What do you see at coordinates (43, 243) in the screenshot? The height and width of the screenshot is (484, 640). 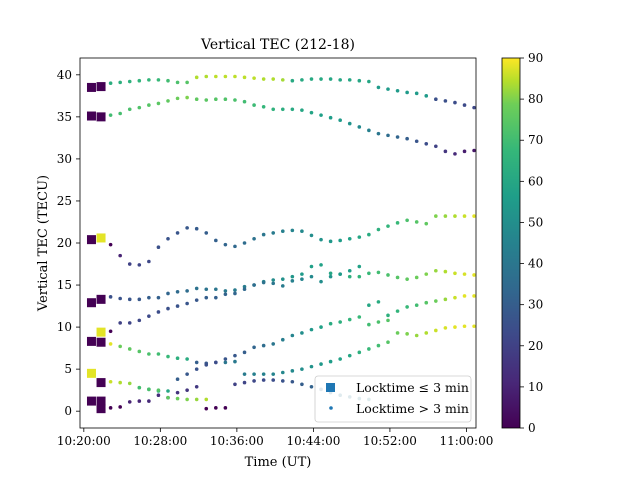 I see `y-axis-label: Vertical TEC (TECU)` at bounding box center [43, 243].